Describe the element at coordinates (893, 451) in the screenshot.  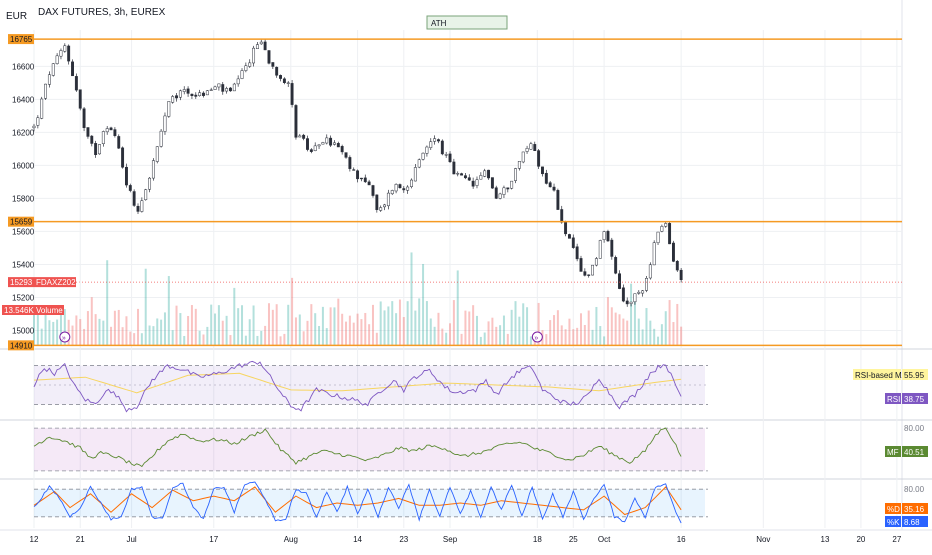
I see `mfi-name-tag` at that location.